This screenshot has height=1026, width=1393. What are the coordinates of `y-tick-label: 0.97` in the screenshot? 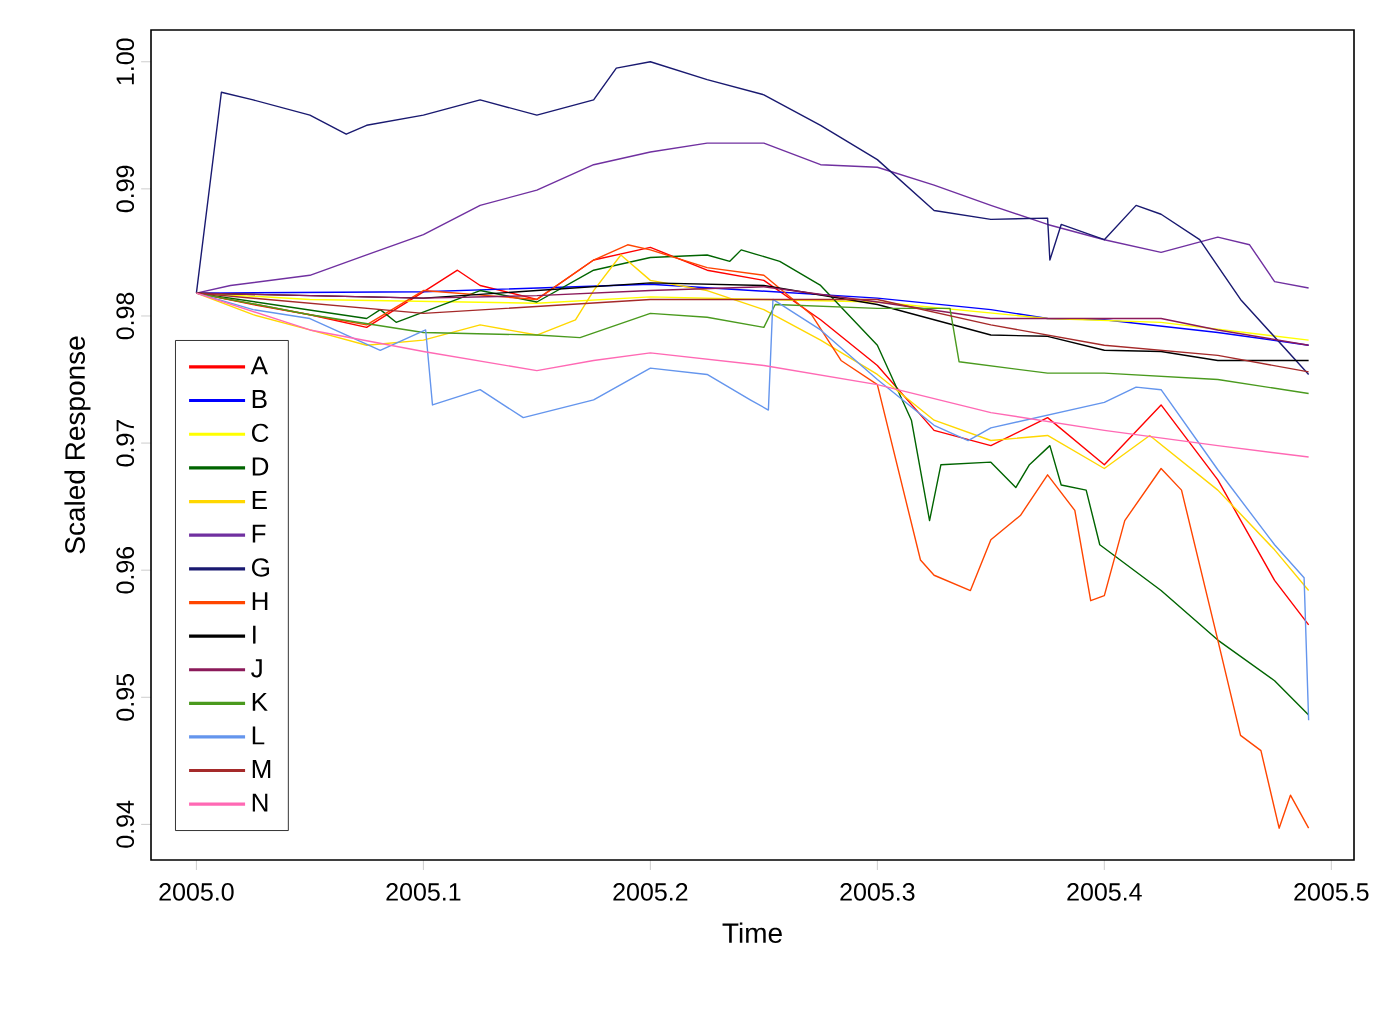 It's located at (125, 443).